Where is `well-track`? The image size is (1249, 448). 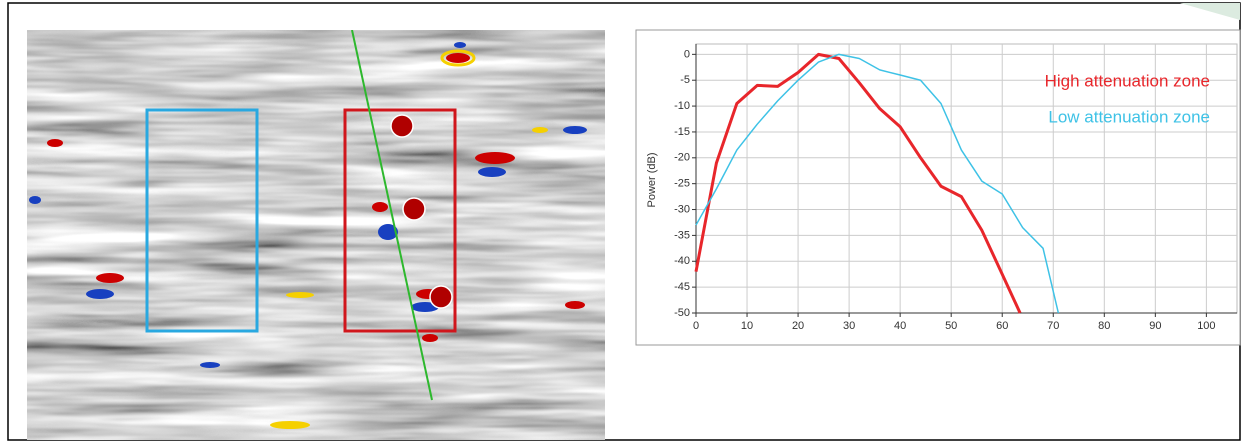 well-track is located at coordinates (392, 215).